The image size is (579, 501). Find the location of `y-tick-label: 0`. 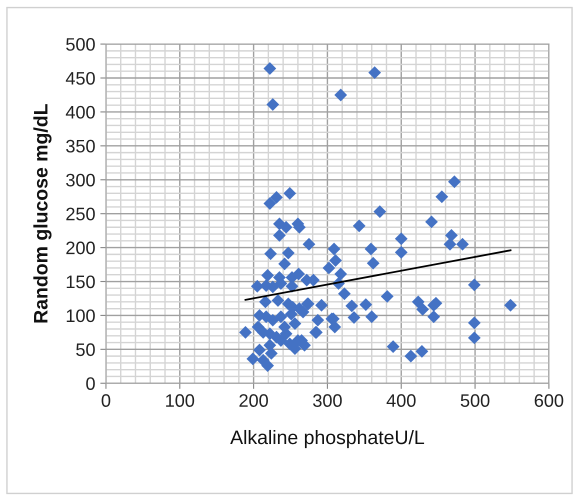

y-tick-label: 0 is located at coordinates (90, 383).